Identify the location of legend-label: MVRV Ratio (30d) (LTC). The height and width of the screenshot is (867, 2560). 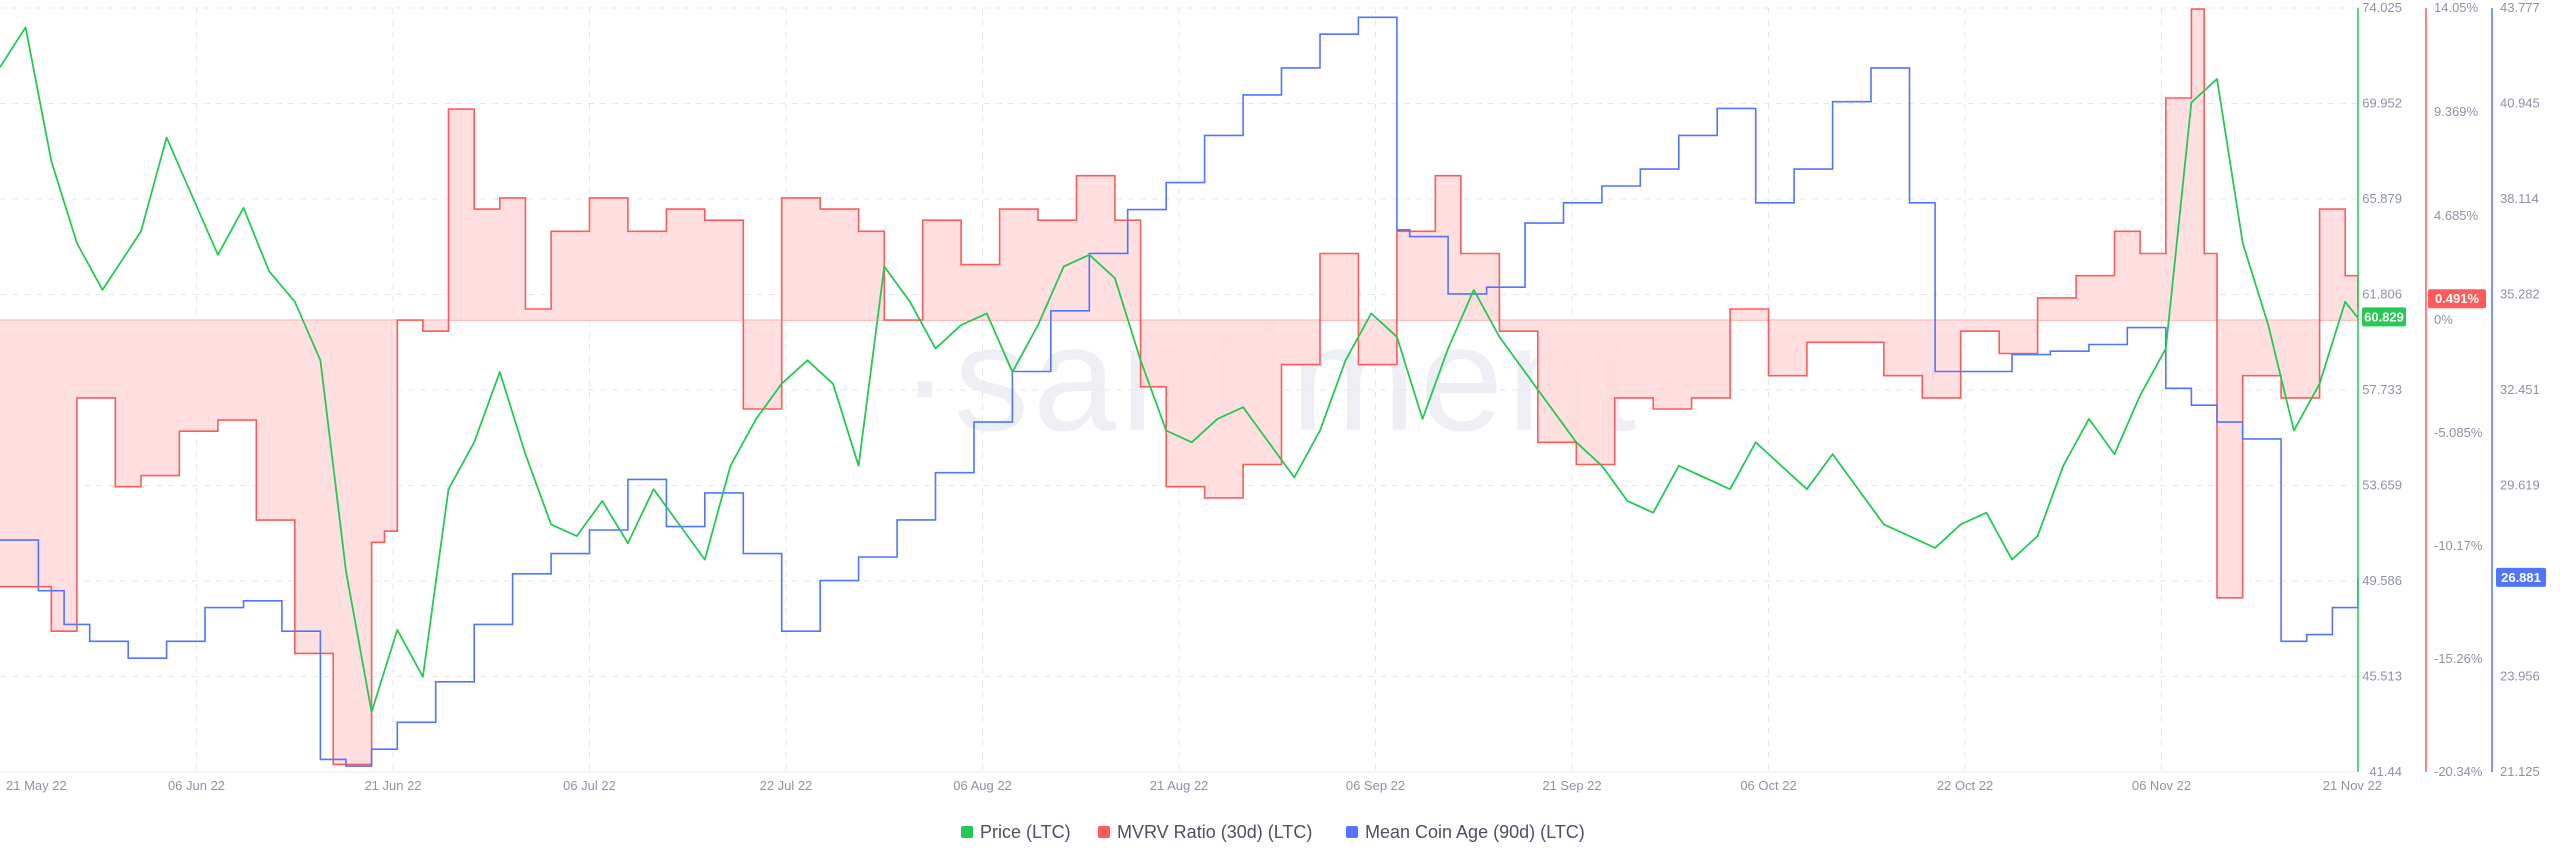
(1214, 832).